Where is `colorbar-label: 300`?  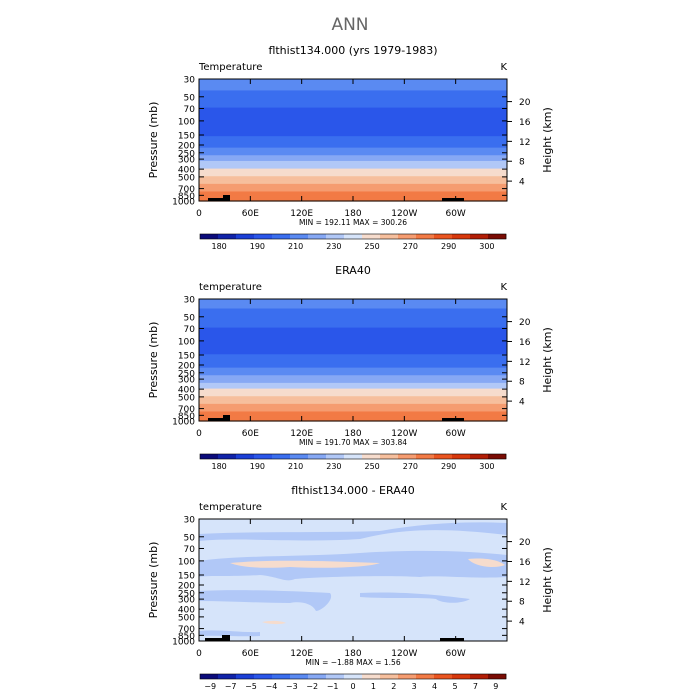 colorbar-label: 300 is located at coordinates (486, 466).